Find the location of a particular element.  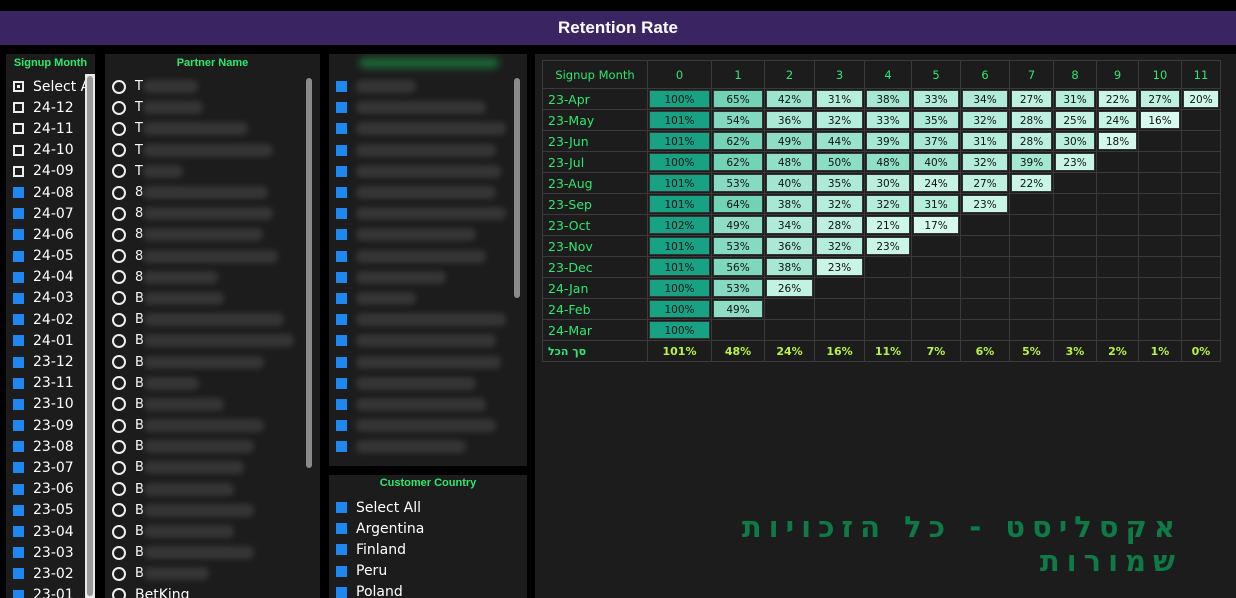

country-item: Finland is located at coordinates (431, 549).